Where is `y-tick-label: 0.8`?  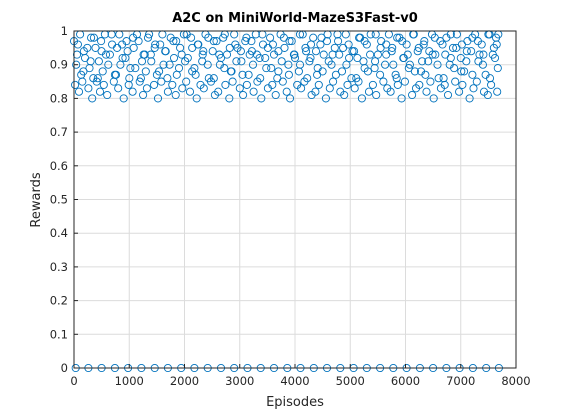 y-tick-label: 0.8 is located at coordinates (59, 98).